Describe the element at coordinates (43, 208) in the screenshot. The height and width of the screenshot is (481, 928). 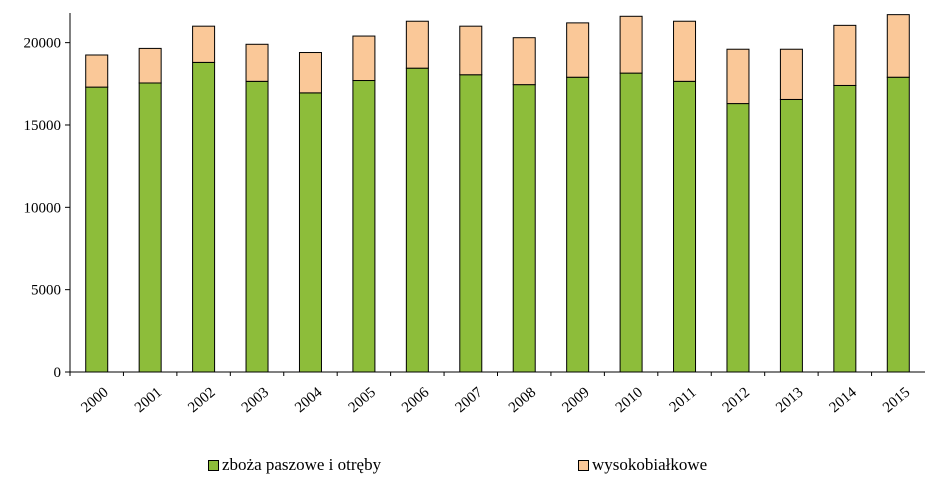
I see `y-tick-label: 10000` at that location.